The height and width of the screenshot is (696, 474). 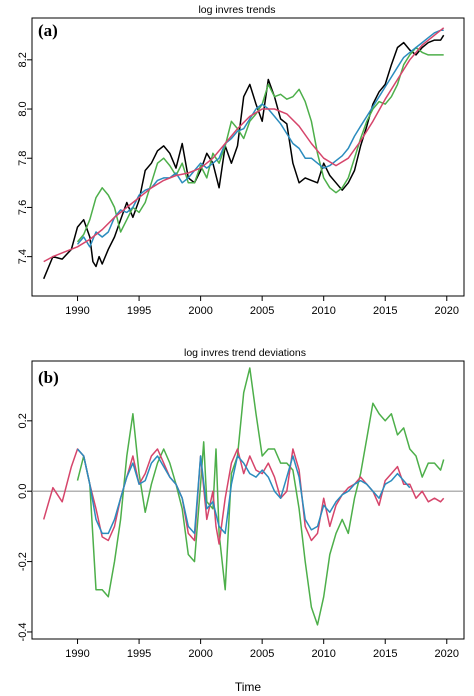 I want to click on x-tick-label-b: 2010, so click(x=323, y=654).